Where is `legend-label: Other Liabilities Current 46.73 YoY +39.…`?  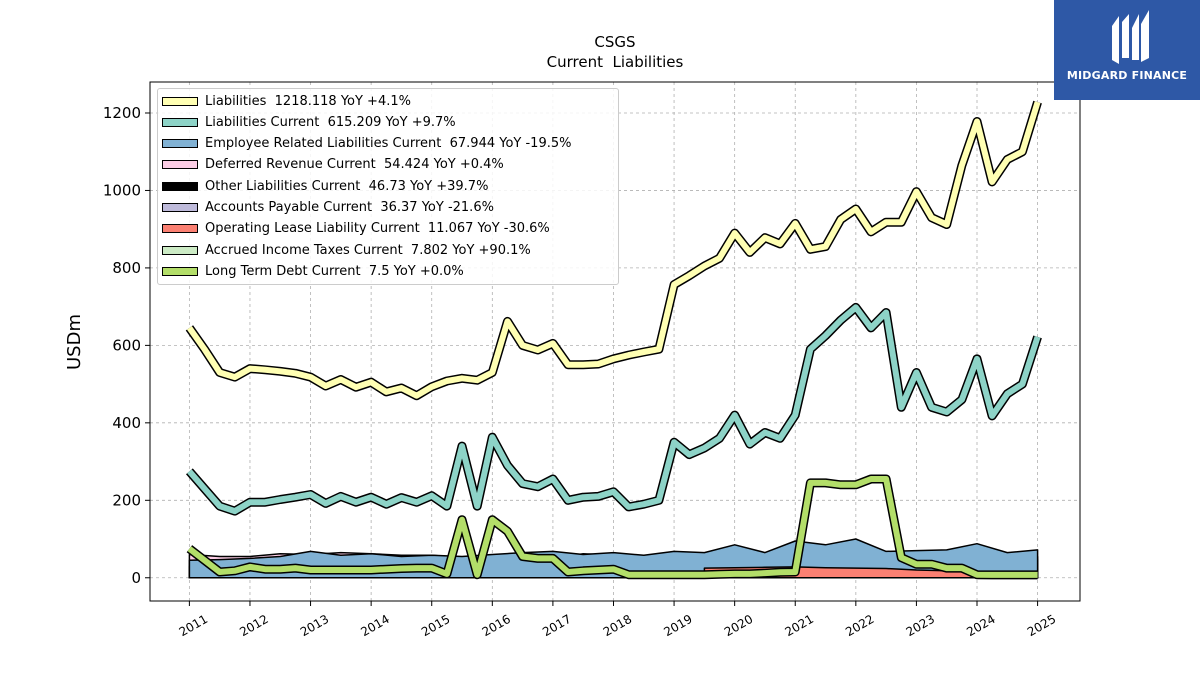
legend-label: Other Liabilities Current 46.73 YoY +39.… is located at coordinates (347, 186).